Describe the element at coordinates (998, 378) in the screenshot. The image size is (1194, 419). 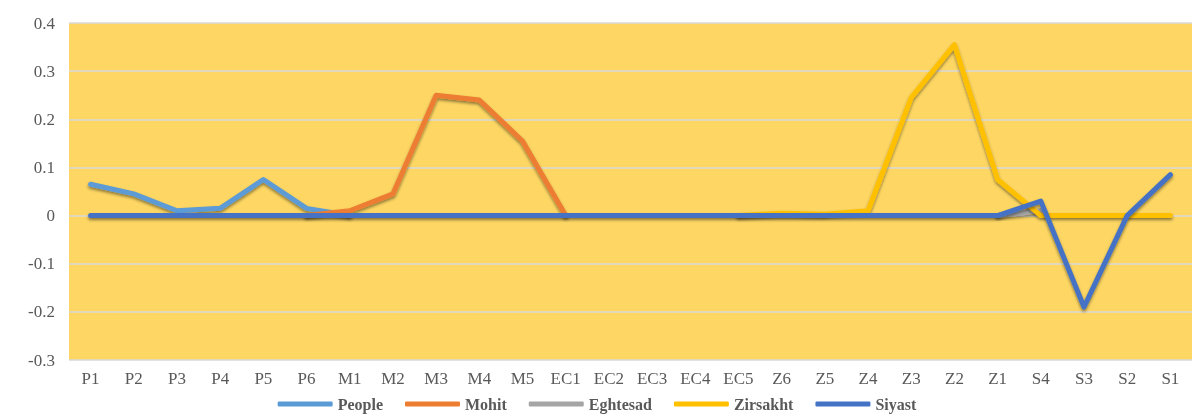
I see `x-tick-label: Z1` at that location.